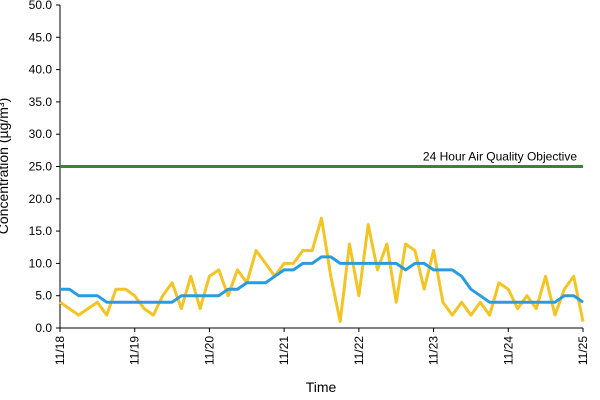 The height and width of the screenshot is (400, 600). Describe the element at coordinates (322, 279) in the screenshot. I see `data-line` at that location.